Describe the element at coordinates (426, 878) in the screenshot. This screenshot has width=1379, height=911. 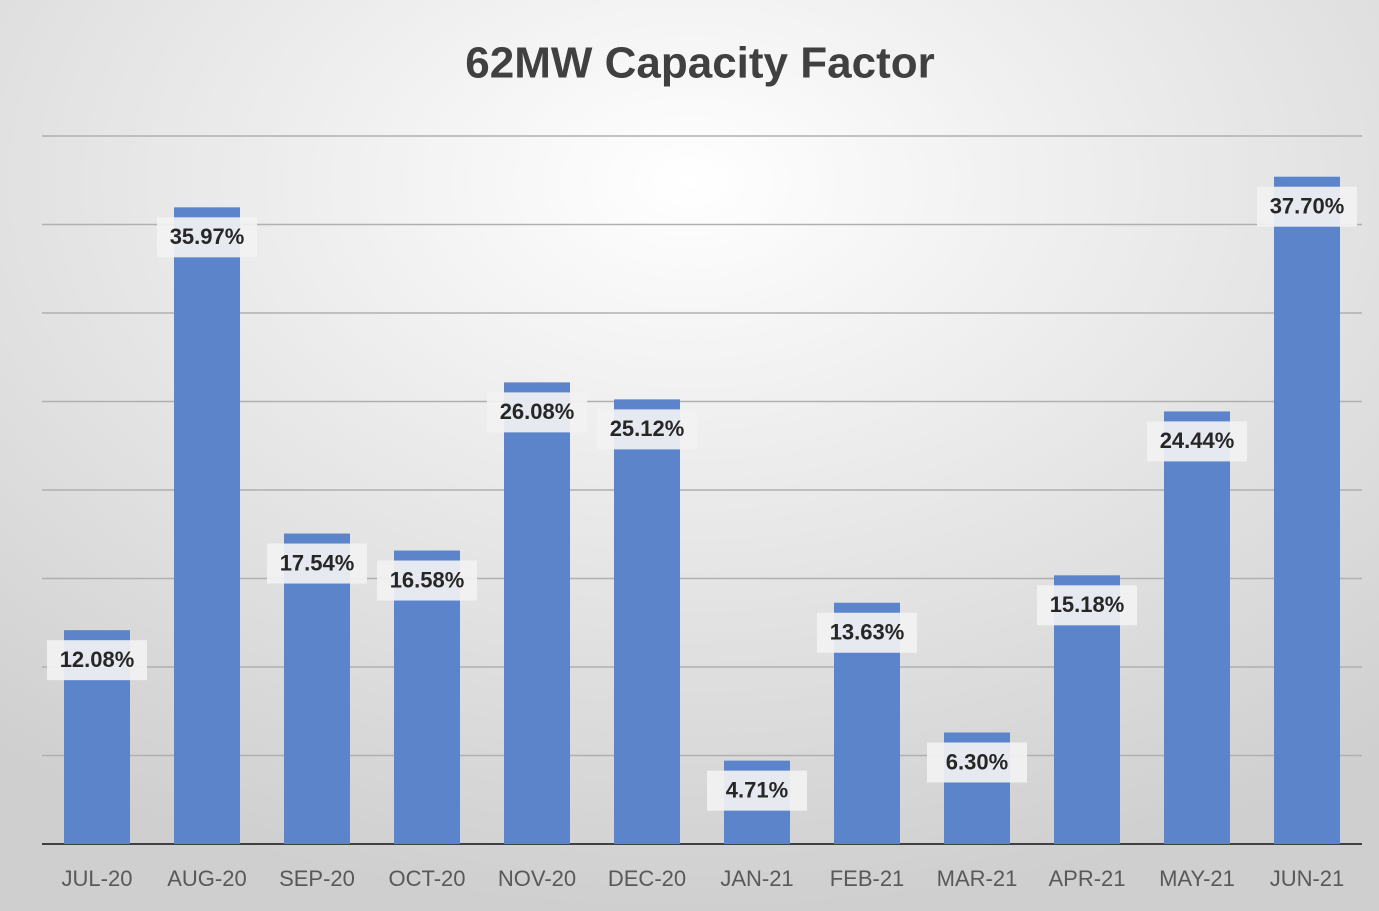
I see `x-tick-label: OCT-20` at that location.